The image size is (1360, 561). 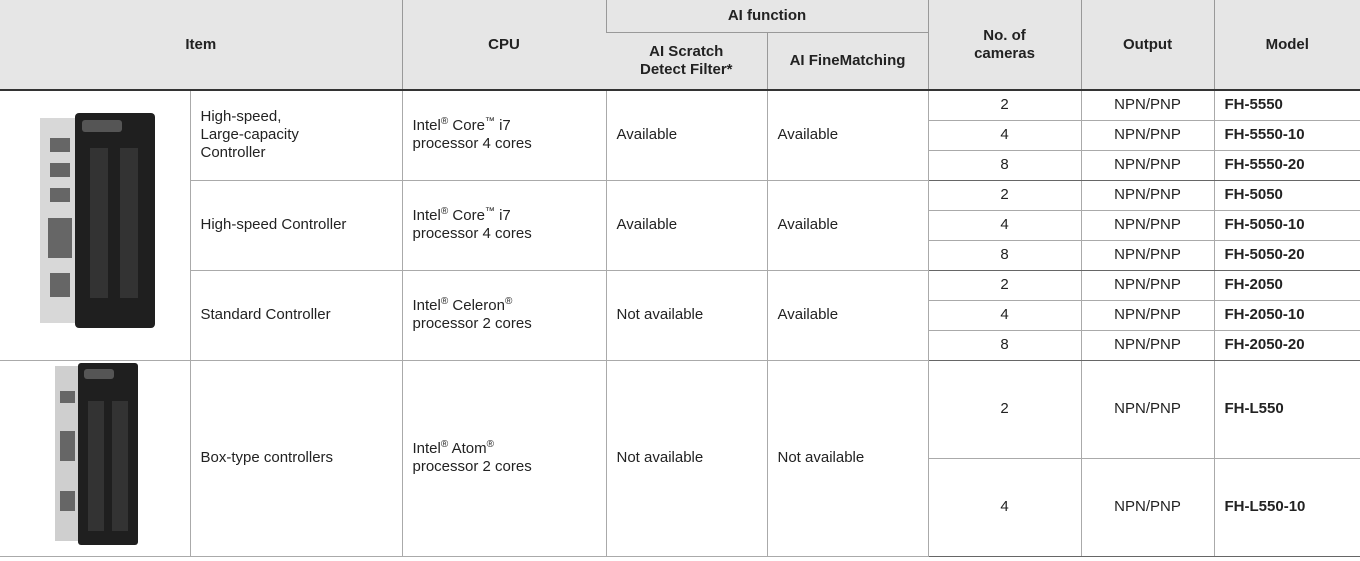 What do you see at coordinates (686, 69) in the screenshot?
I see `header-line: Detect Filter*` at bounding box center [686, 69].